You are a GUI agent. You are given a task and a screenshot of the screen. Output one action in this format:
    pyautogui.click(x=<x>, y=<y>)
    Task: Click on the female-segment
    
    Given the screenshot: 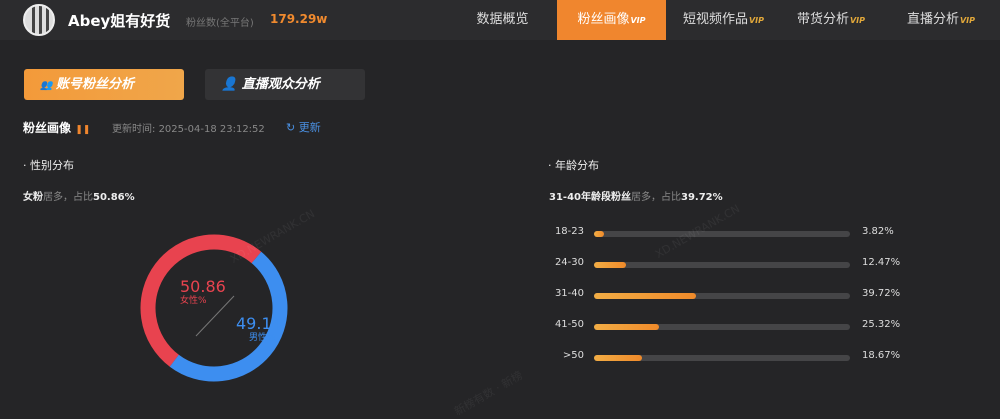 What is the action you would take?
    pyautogui.click(x=214, y=308)
    